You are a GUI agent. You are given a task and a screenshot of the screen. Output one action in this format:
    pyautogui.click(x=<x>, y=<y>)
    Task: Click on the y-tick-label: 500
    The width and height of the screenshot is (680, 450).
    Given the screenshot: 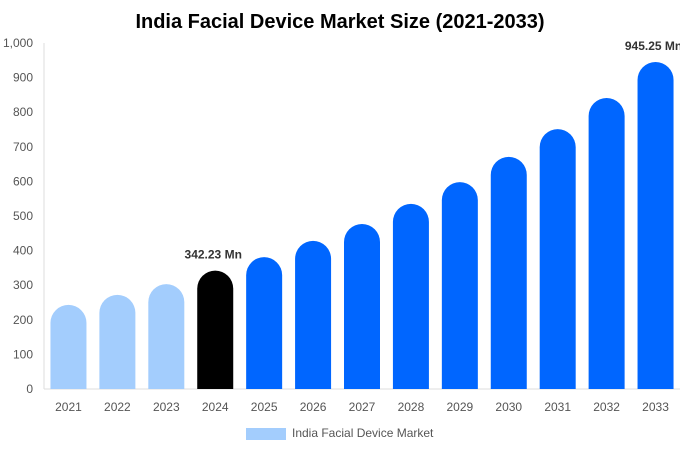 What is the action you would take?
    pyautogui.click(x=23, y=216)
    